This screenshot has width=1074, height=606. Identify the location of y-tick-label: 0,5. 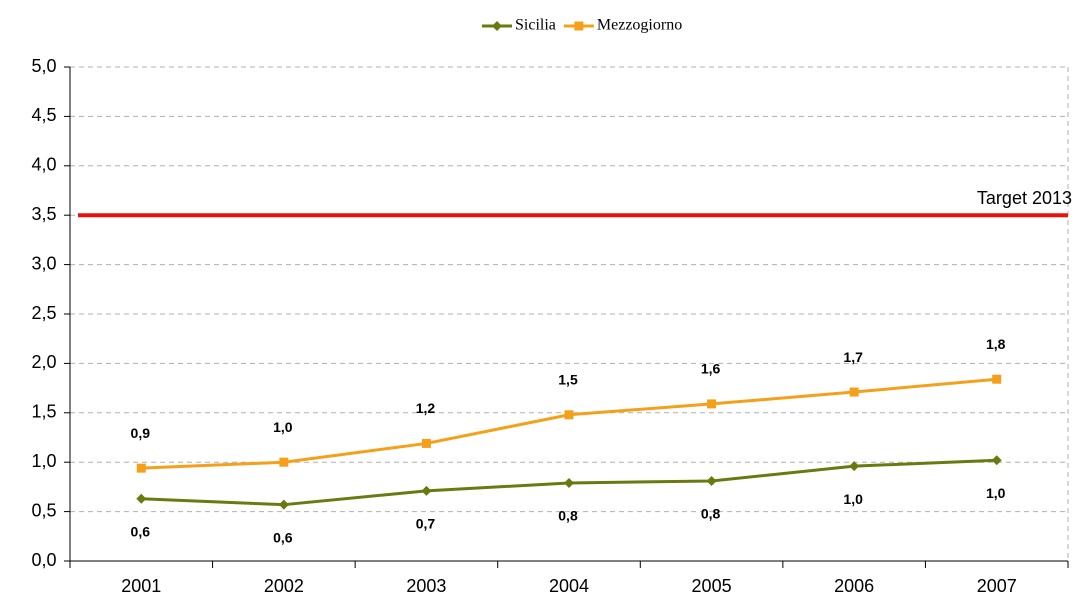
(43, 510).